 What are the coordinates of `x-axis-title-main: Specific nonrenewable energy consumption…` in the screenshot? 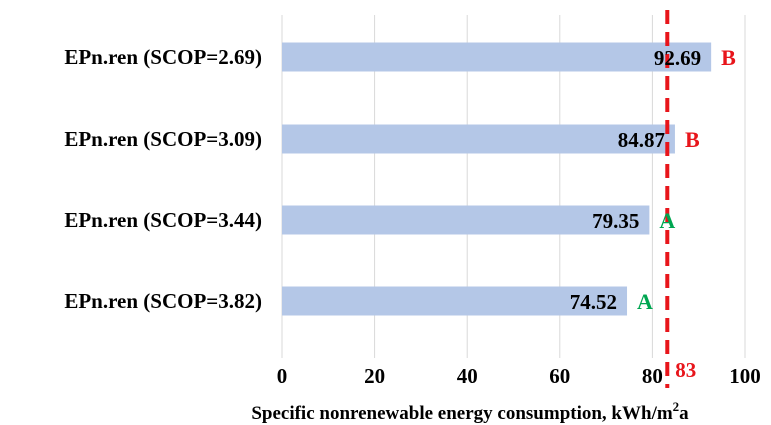 It's located at (462, 413).